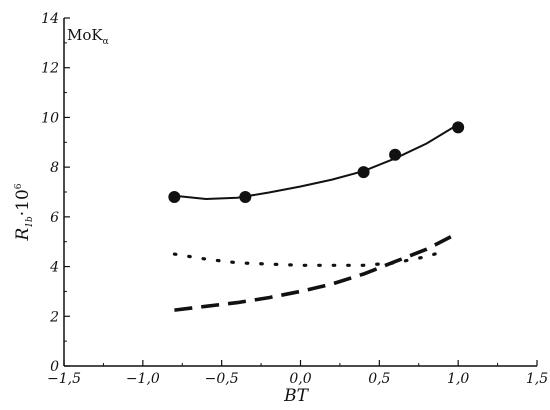 The image size is (550, 410). Describe the element at coordinates (23, 202) in the screenshot. I see `y-label-middle: ·10` at that location.